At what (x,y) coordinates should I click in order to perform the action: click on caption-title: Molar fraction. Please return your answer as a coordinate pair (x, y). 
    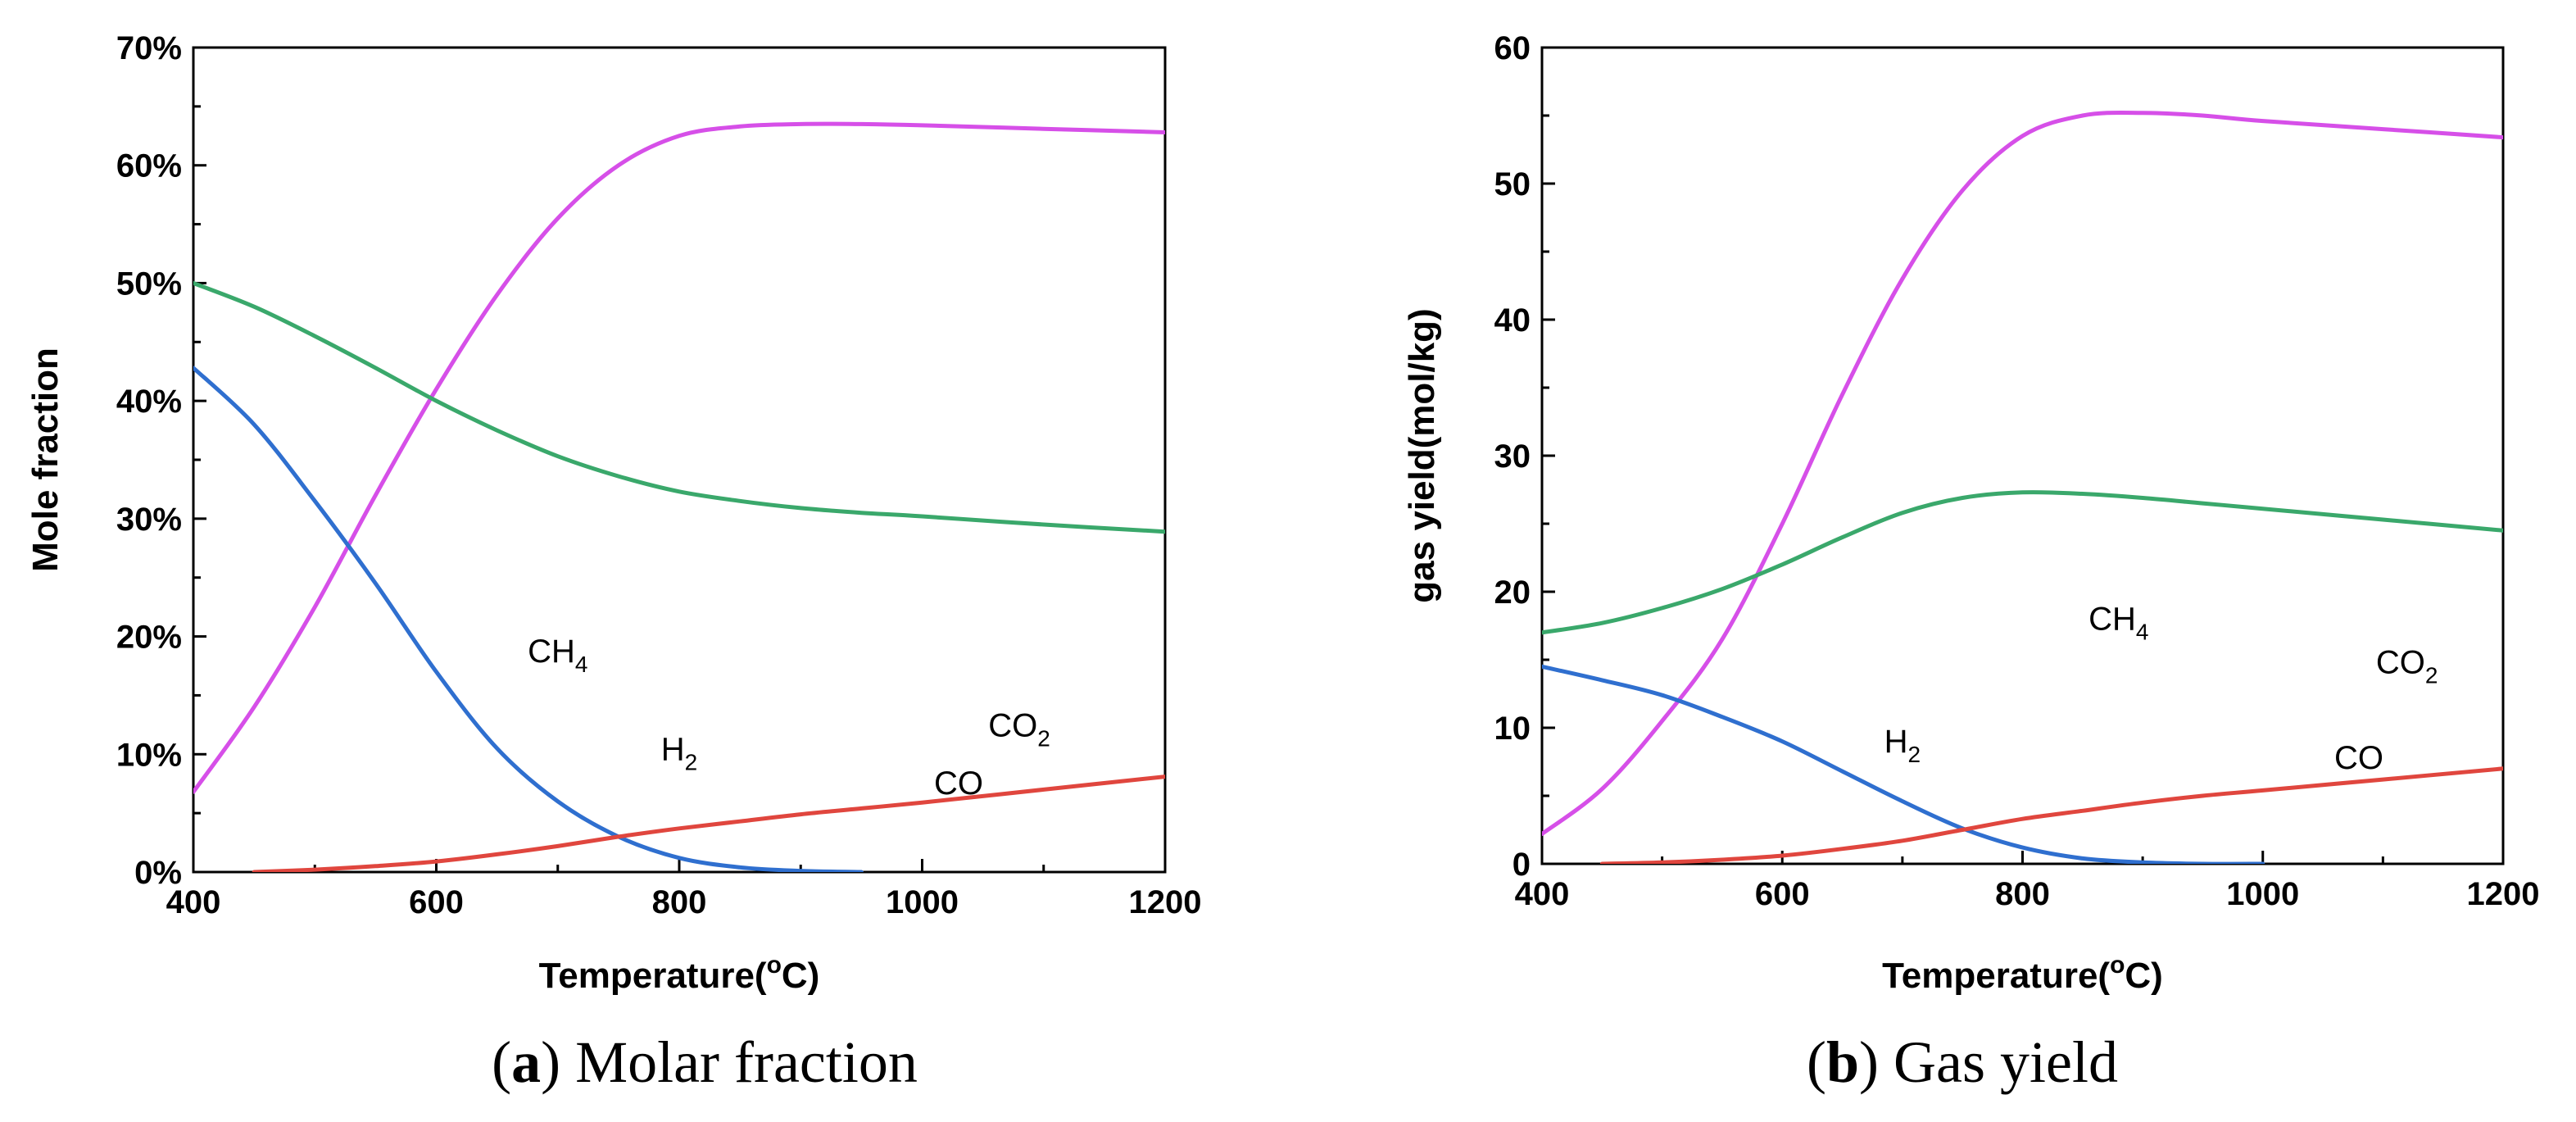
    Looking at the image, I should click on (739, 1062).